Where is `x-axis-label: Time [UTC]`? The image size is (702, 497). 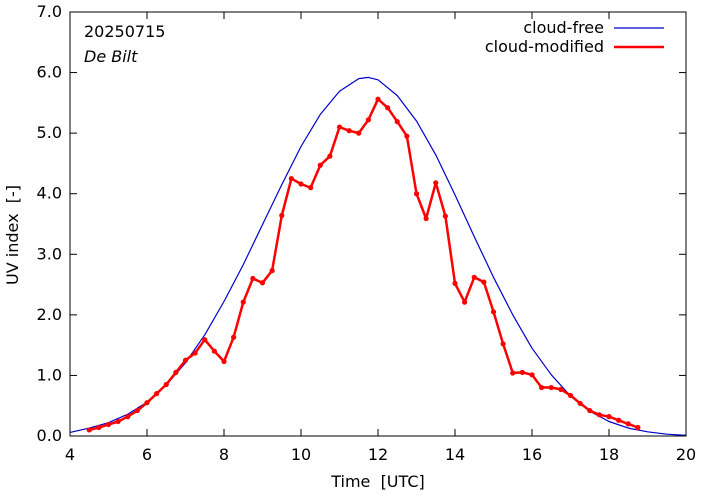
x-axis-label: Time [UTC] is located at coordinates (377, 481).